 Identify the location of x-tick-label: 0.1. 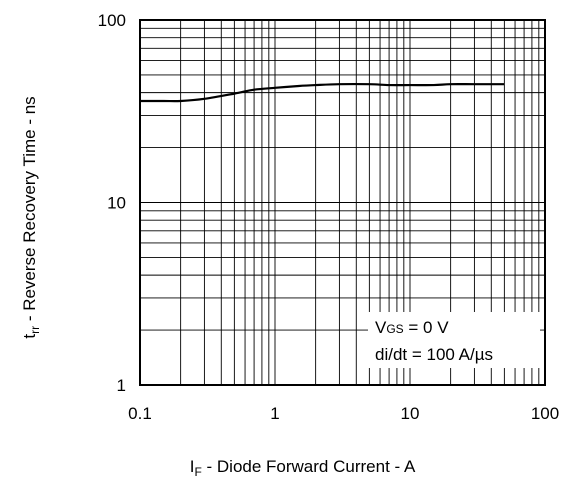
(140, 413).